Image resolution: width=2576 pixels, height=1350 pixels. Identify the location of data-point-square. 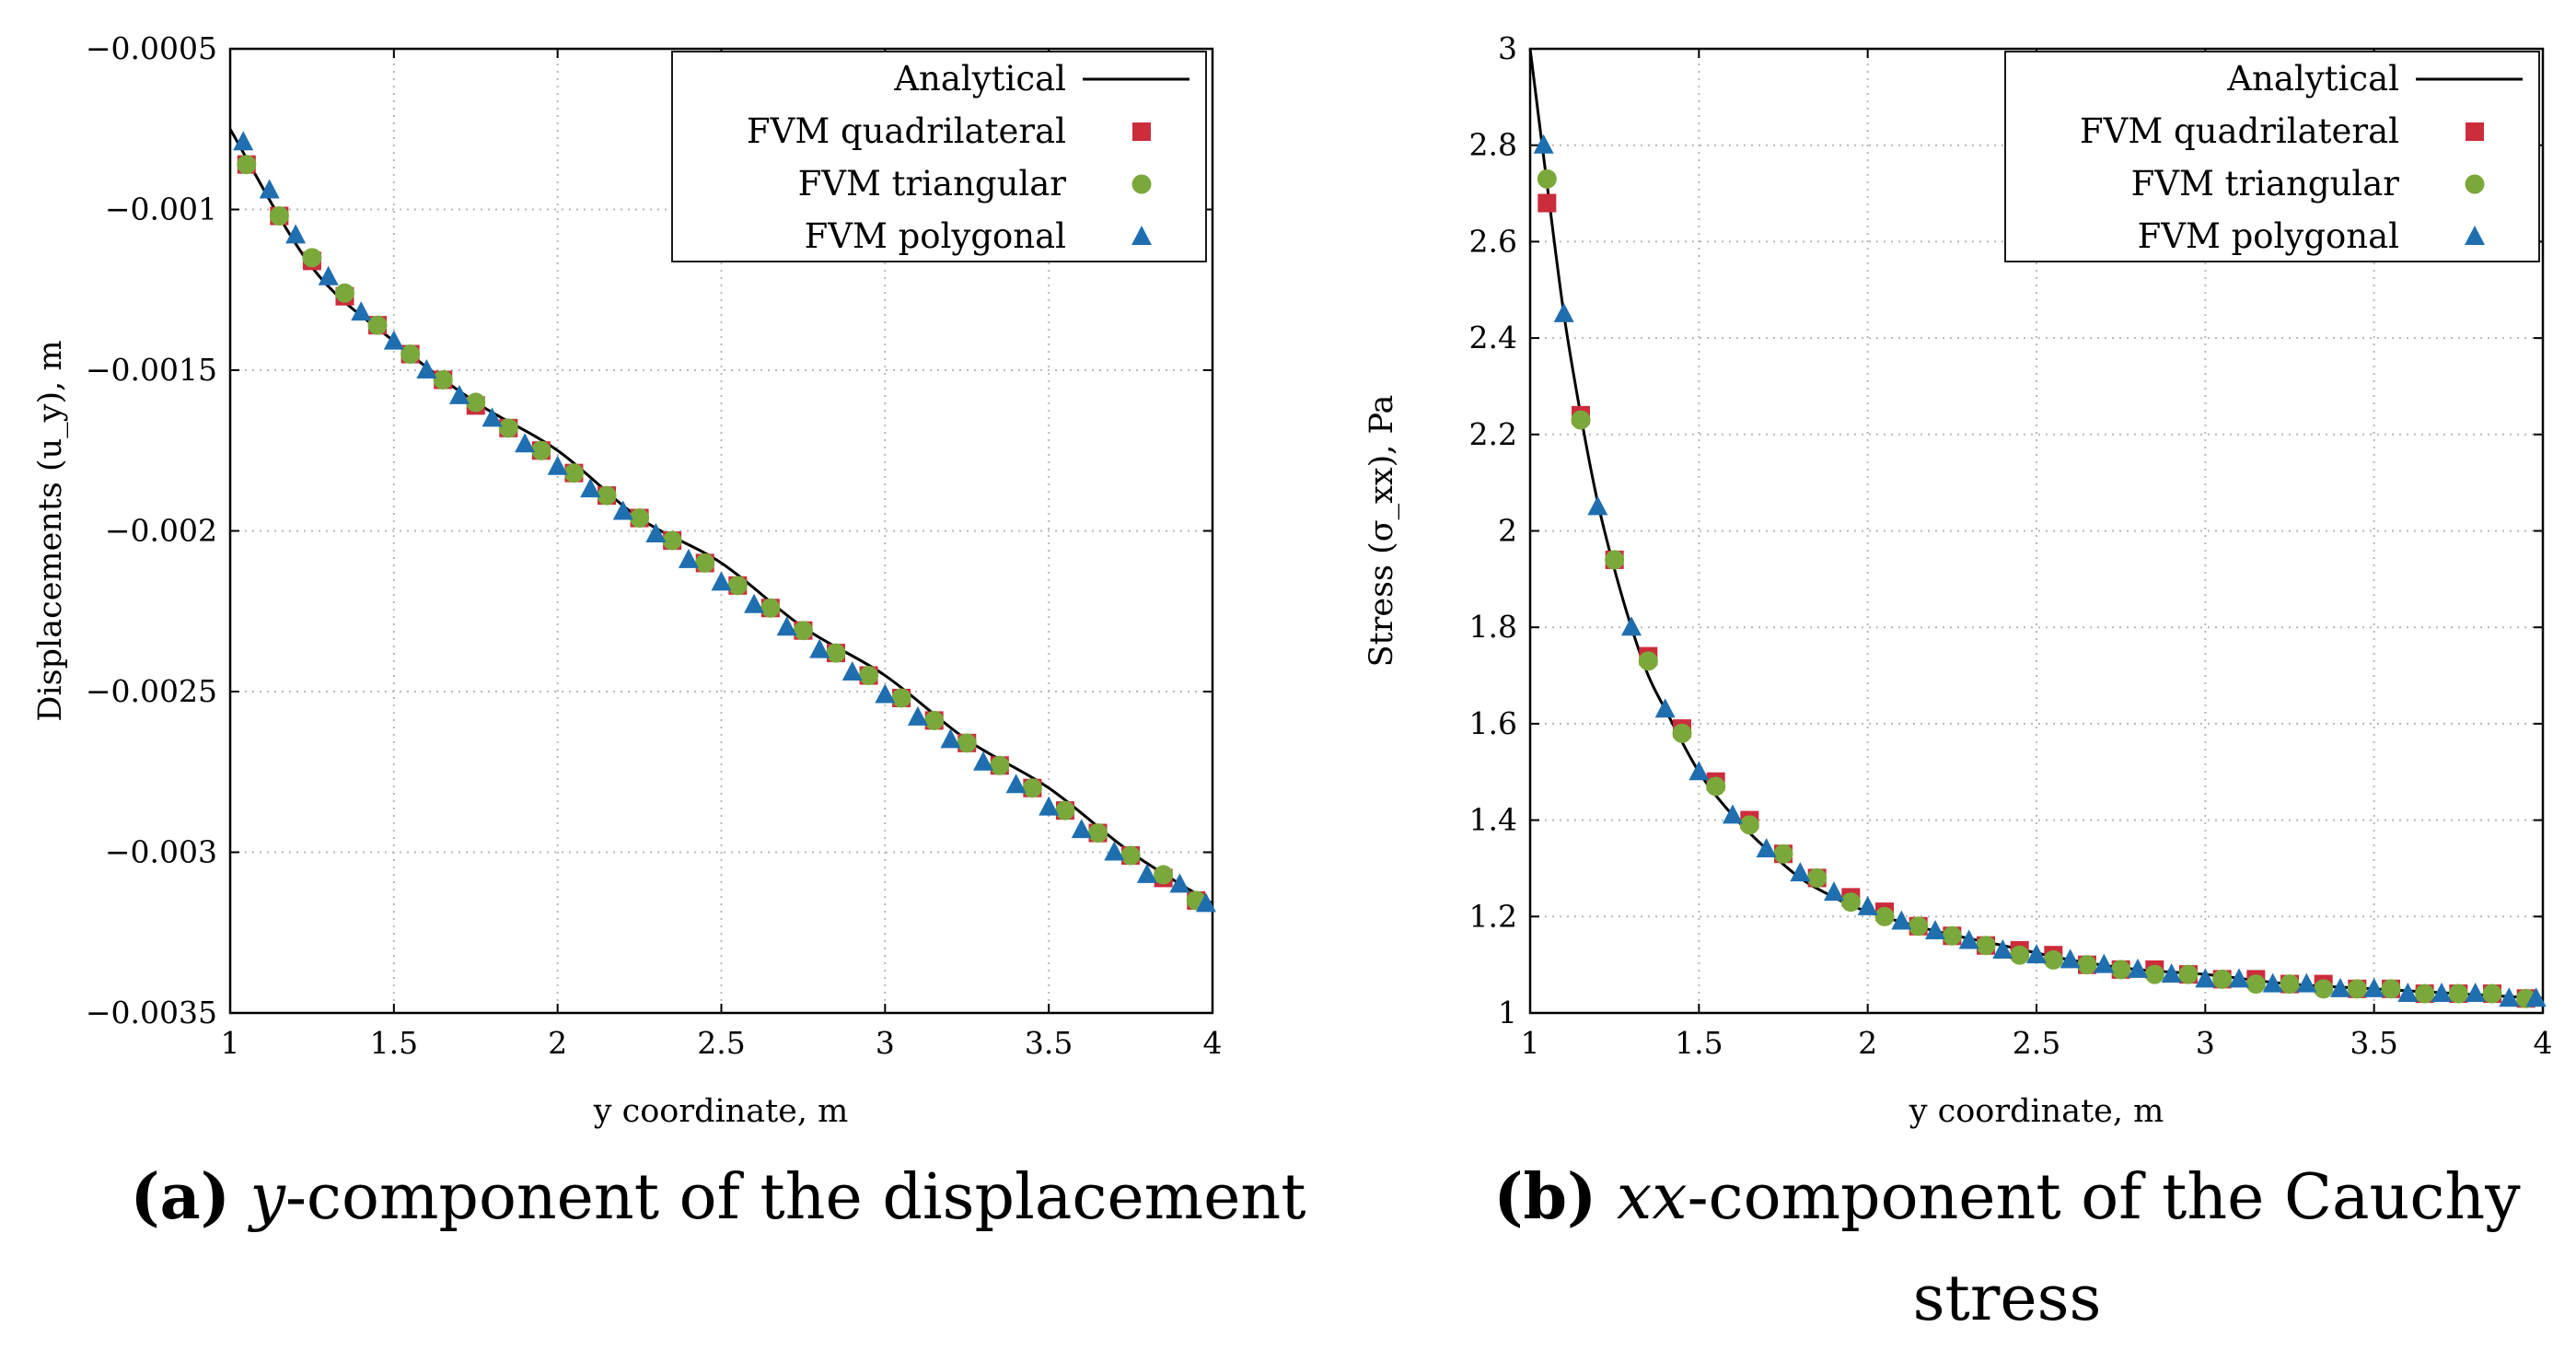
(1547, 203).